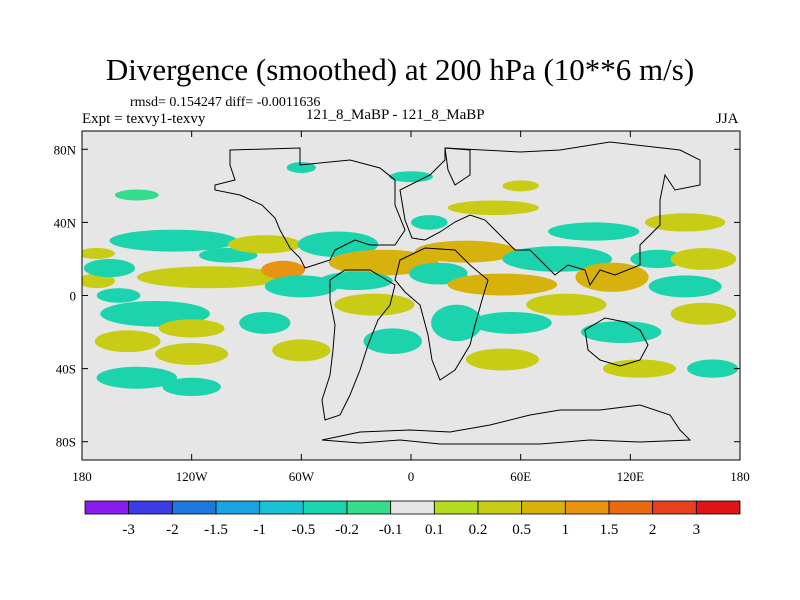  What do you see at coordinates (550, 214) in the screenshot?
I see `coastline-eurasia` at bounding box center [550, 214].